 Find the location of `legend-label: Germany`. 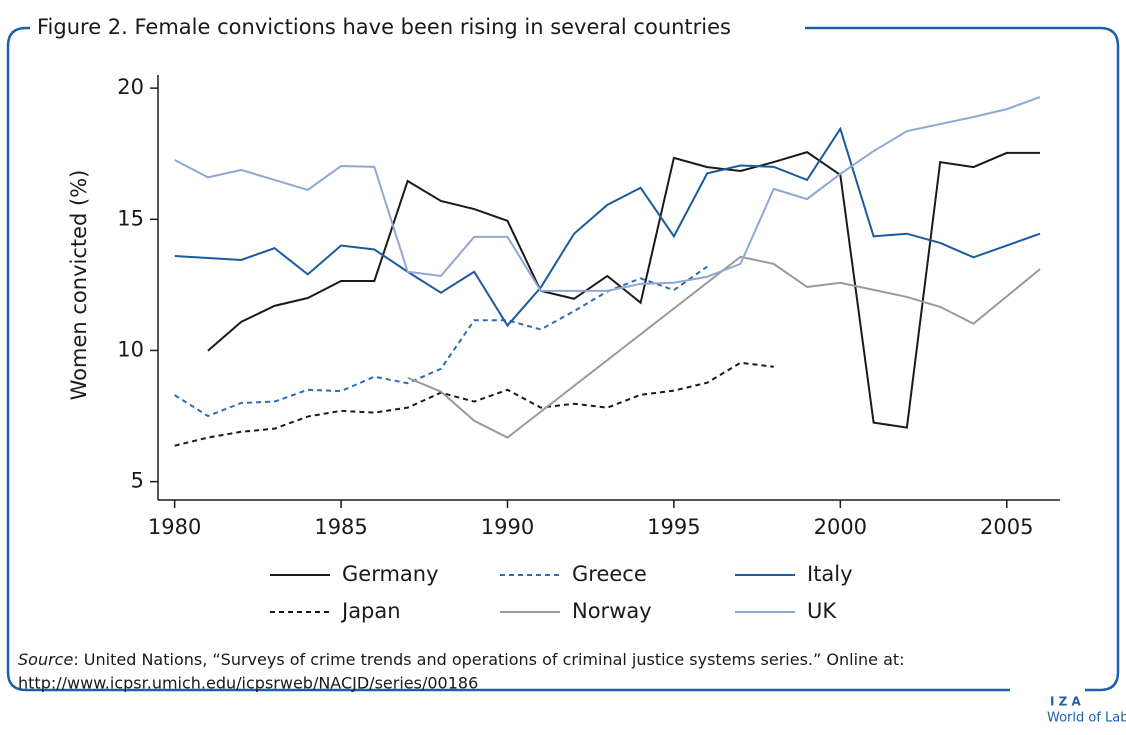

legend-label: Germany is located at coordinates (390, 574).